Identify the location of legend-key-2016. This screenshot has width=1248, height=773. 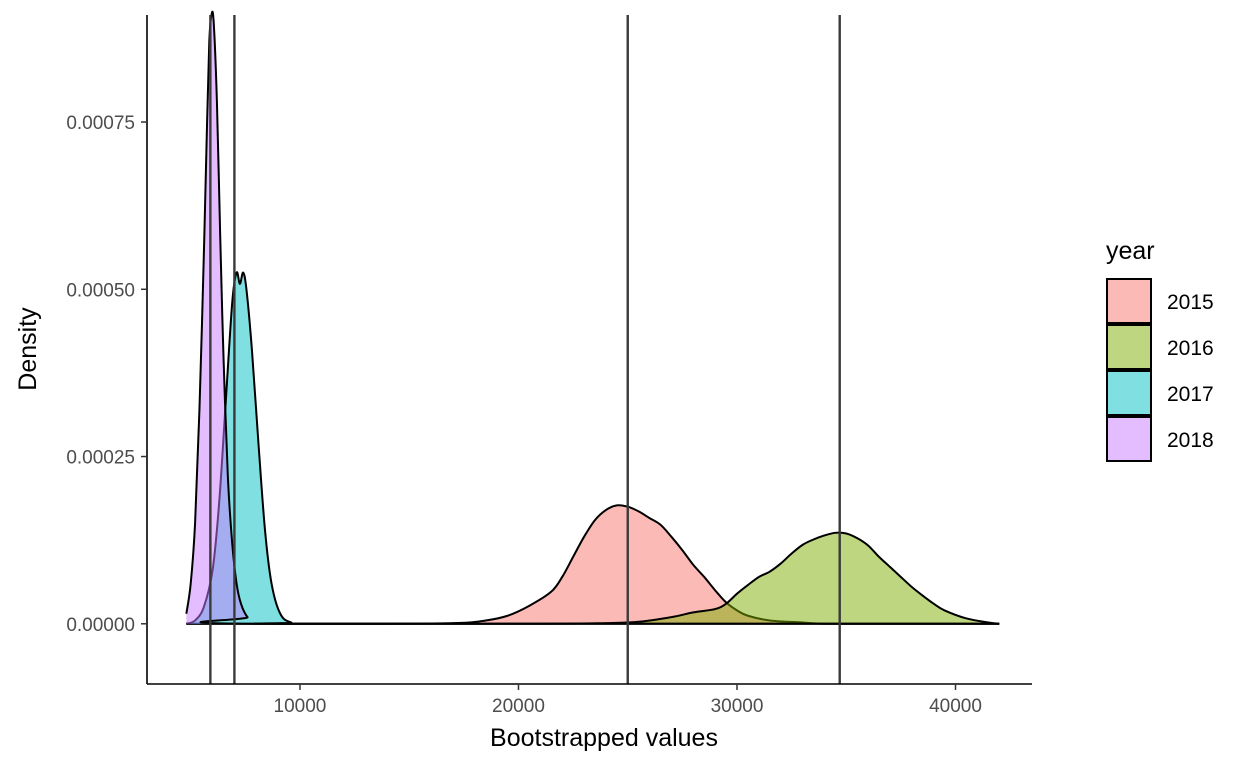
(1129, 347).